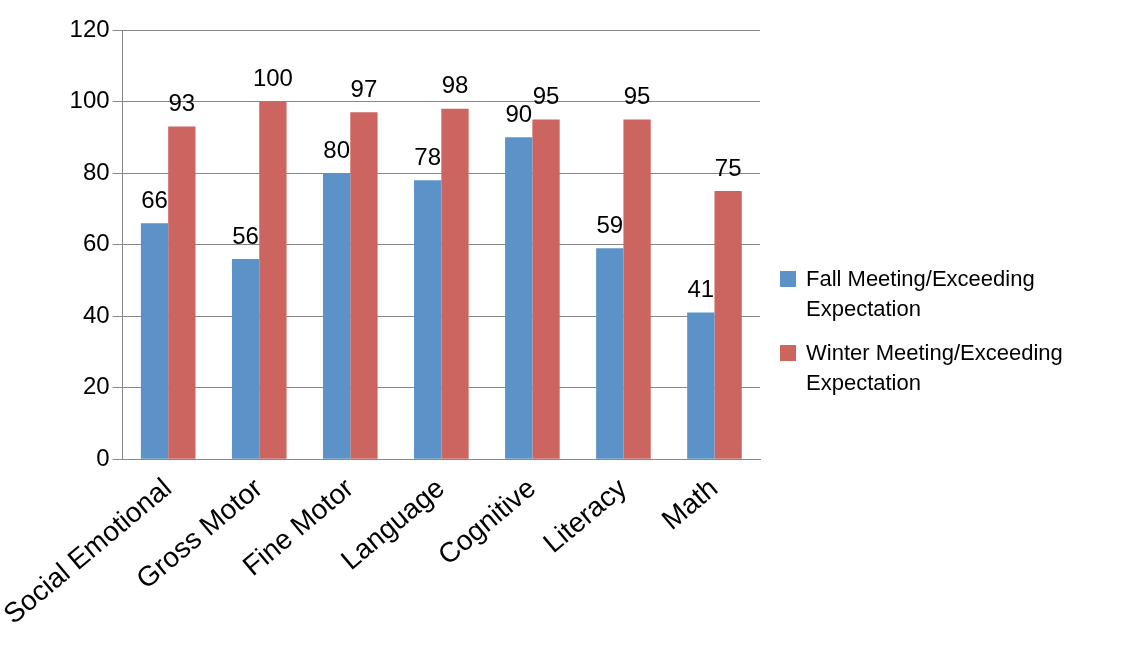 This screenshot has height=645, width=1145. What do you see at coordinates (519, 113) in the screenshot?
I see `data-label: 90` at bounding box center [519, 113].